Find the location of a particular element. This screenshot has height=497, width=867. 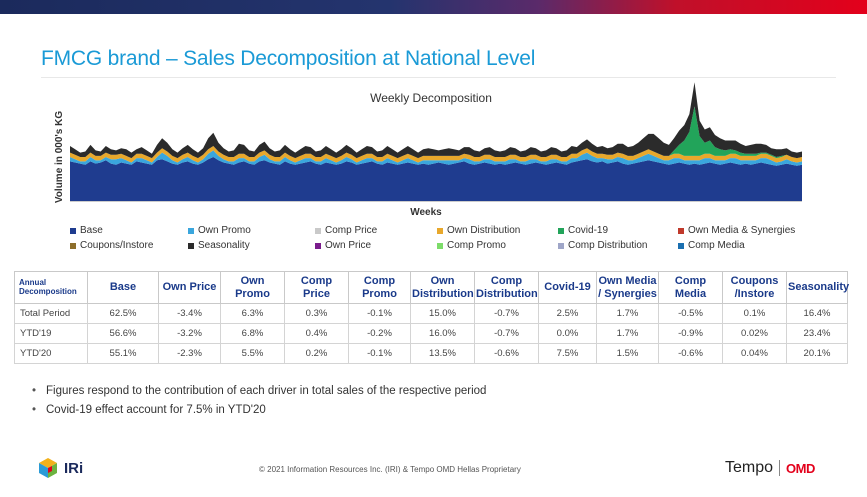

legend-item: Base is located at coordinates (86, 230).